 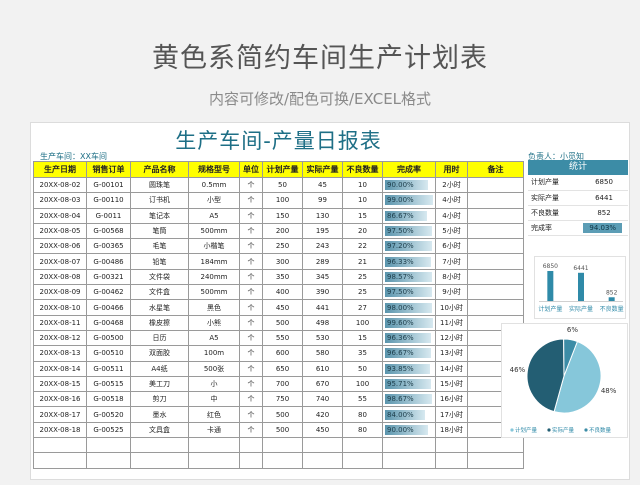 What do you see at coordinates (159, 185) in the screenshot?
I see `cell-product: 圆珠笔` at bounding box center [159, 185].